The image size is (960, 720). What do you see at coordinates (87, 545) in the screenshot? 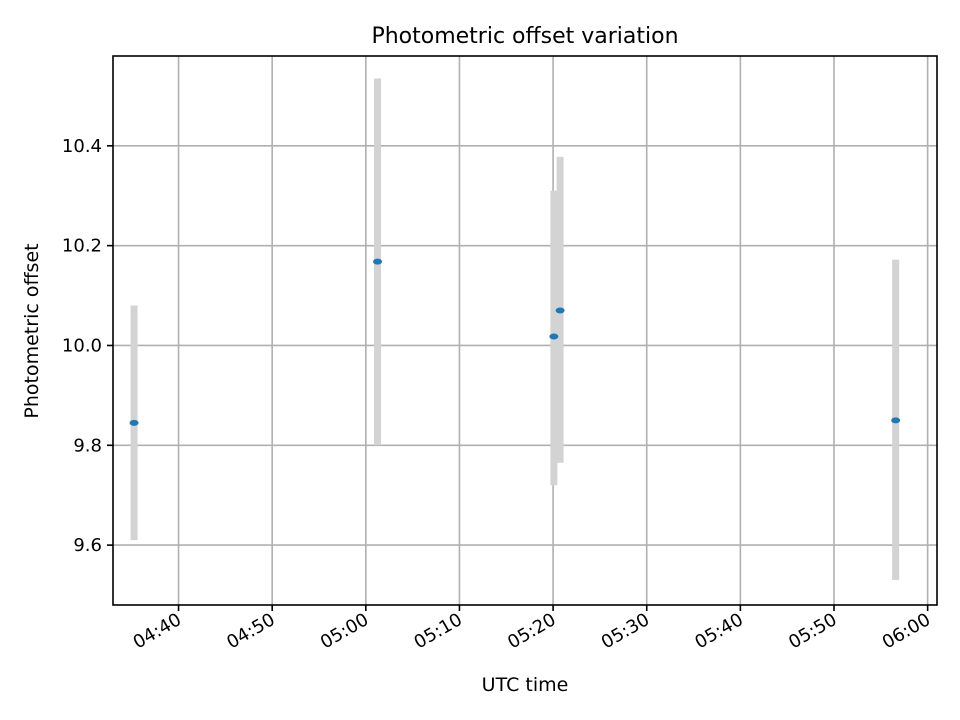
I see `y-tick-label: 9.6` at bounding box center [87, 545].